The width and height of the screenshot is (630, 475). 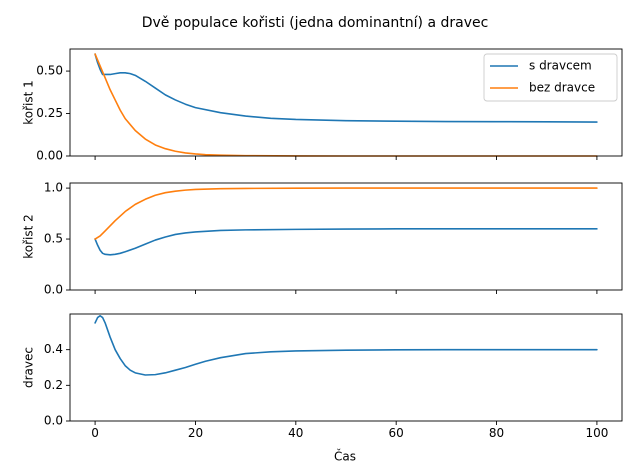 What do you see at coordinates (396, 433) in the screenshot?
I see `x-tick-label: 60` at bounding box center [396, 433].